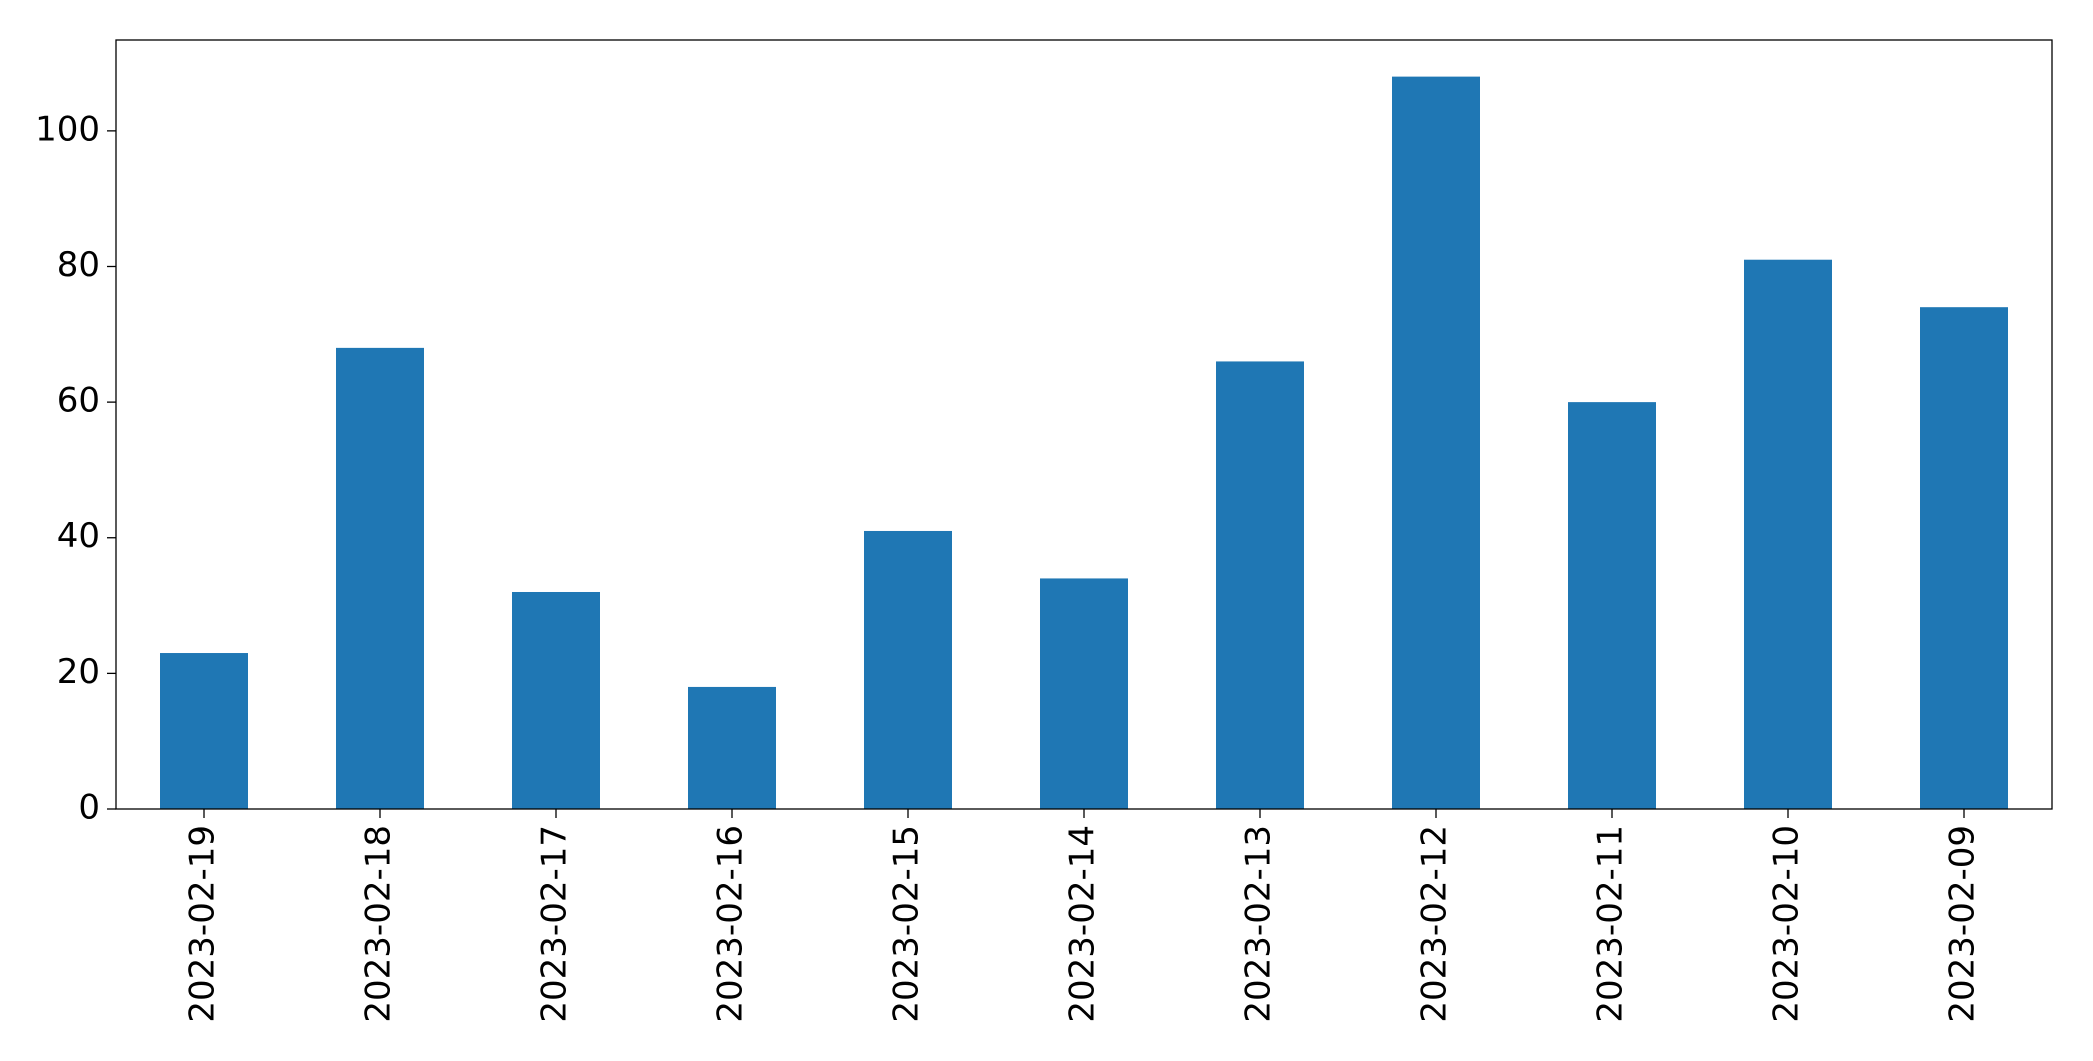  Describe the element at coordinates (1963, 924) in the screenshot. I see `x-tick-label: 2023-02-09` at that location.